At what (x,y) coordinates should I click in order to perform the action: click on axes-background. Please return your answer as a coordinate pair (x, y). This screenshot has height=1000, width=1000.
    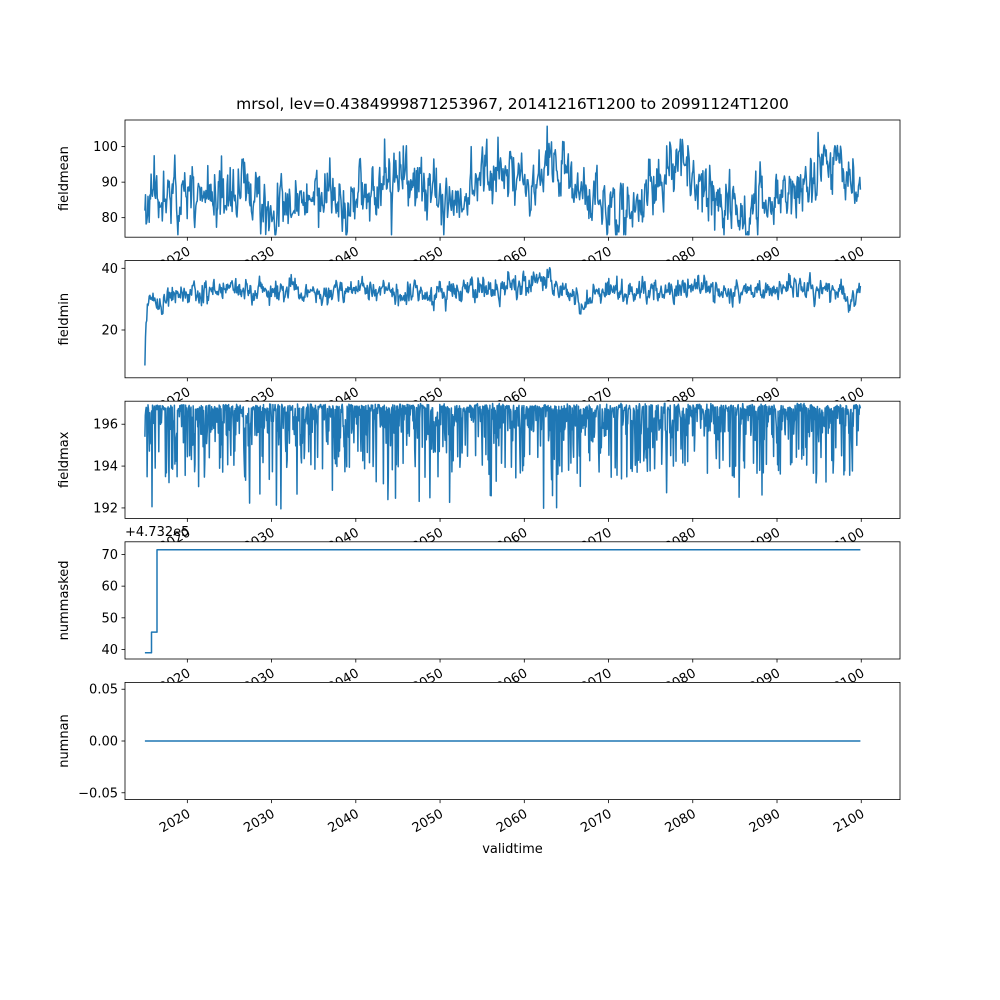
    Looking at the image, I should click on (512, 600).